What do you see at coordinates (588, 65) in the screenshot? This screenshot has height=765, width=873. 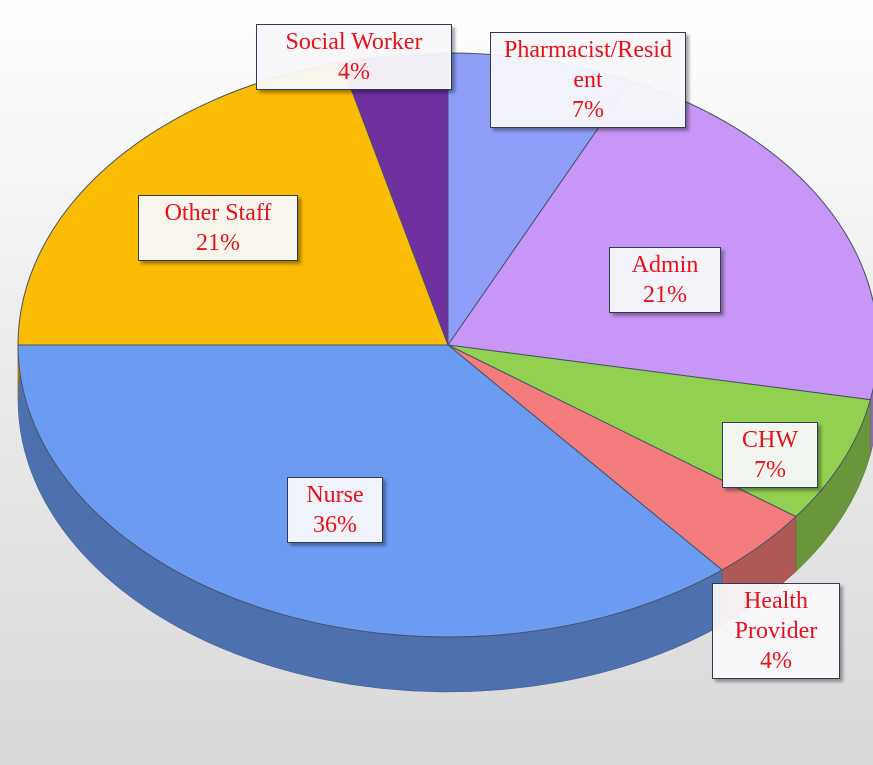 I see `label-category: Pharmacist/Resident` at bounding box center [588, 65].